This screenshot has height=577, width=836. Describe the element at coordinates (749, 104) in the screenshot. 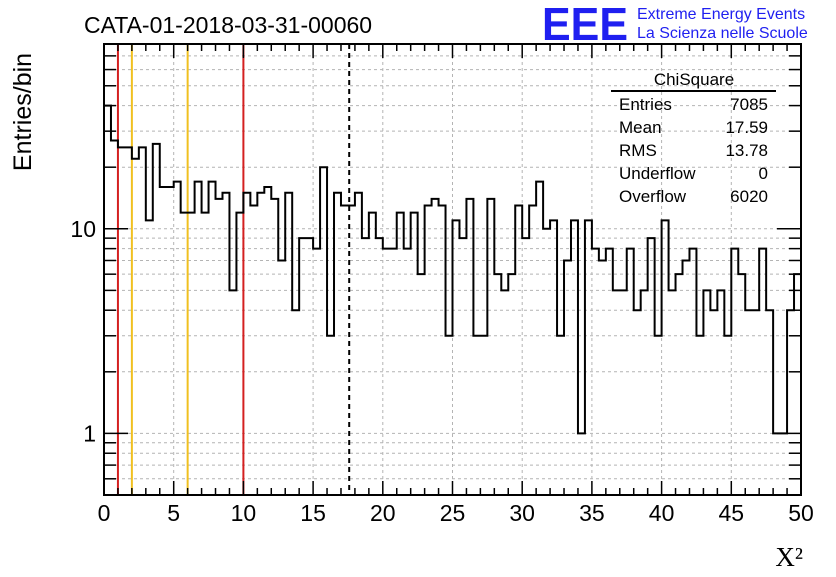

I see `stats-value-entries: 7085` at that location.